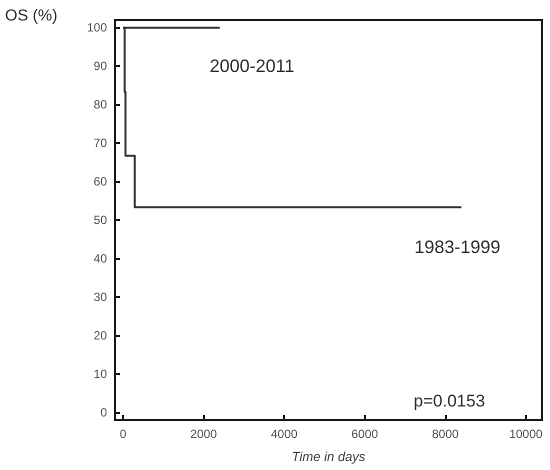 The image size is (550, 470). Describe the element at coordinates (101, 335) in the screenshot. I see `y-tick-label: 20` at that location.